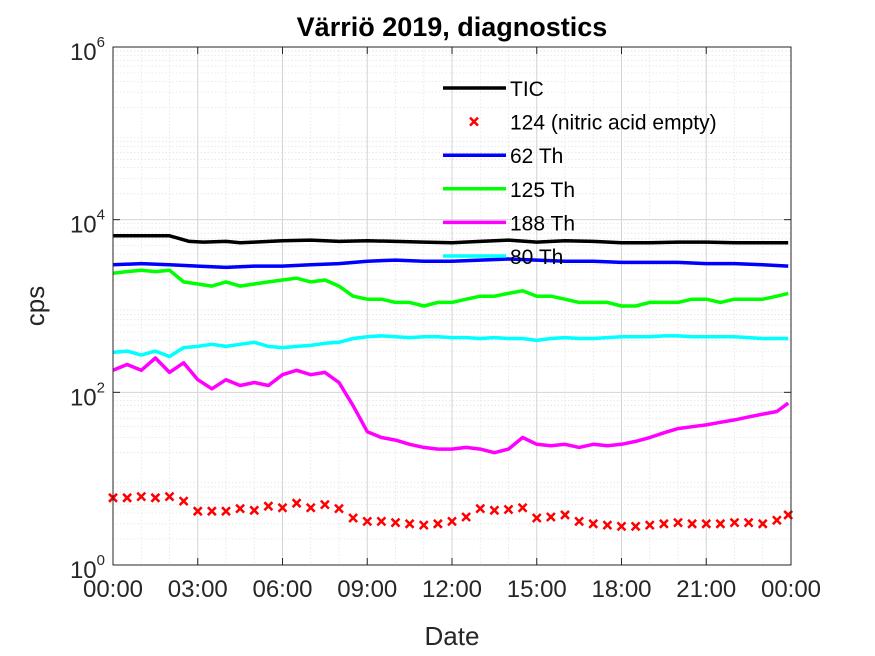 This screenshot has height=656, width=875. What do you see at coordinates (536, 257) in the screenshot?
I see `legend-label: 80 Th` at bounding box center [536, 257].